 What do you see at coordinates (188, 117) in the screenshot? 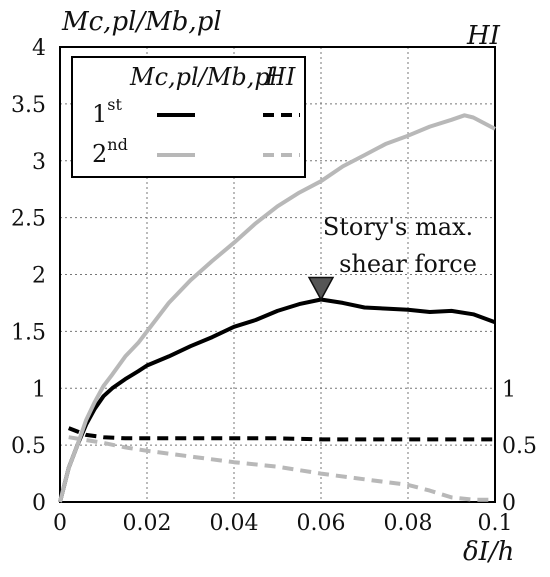
I see `legend: Mc,pl/Mb,pl HI 1st 2nd` at bounding box center [188, 117].